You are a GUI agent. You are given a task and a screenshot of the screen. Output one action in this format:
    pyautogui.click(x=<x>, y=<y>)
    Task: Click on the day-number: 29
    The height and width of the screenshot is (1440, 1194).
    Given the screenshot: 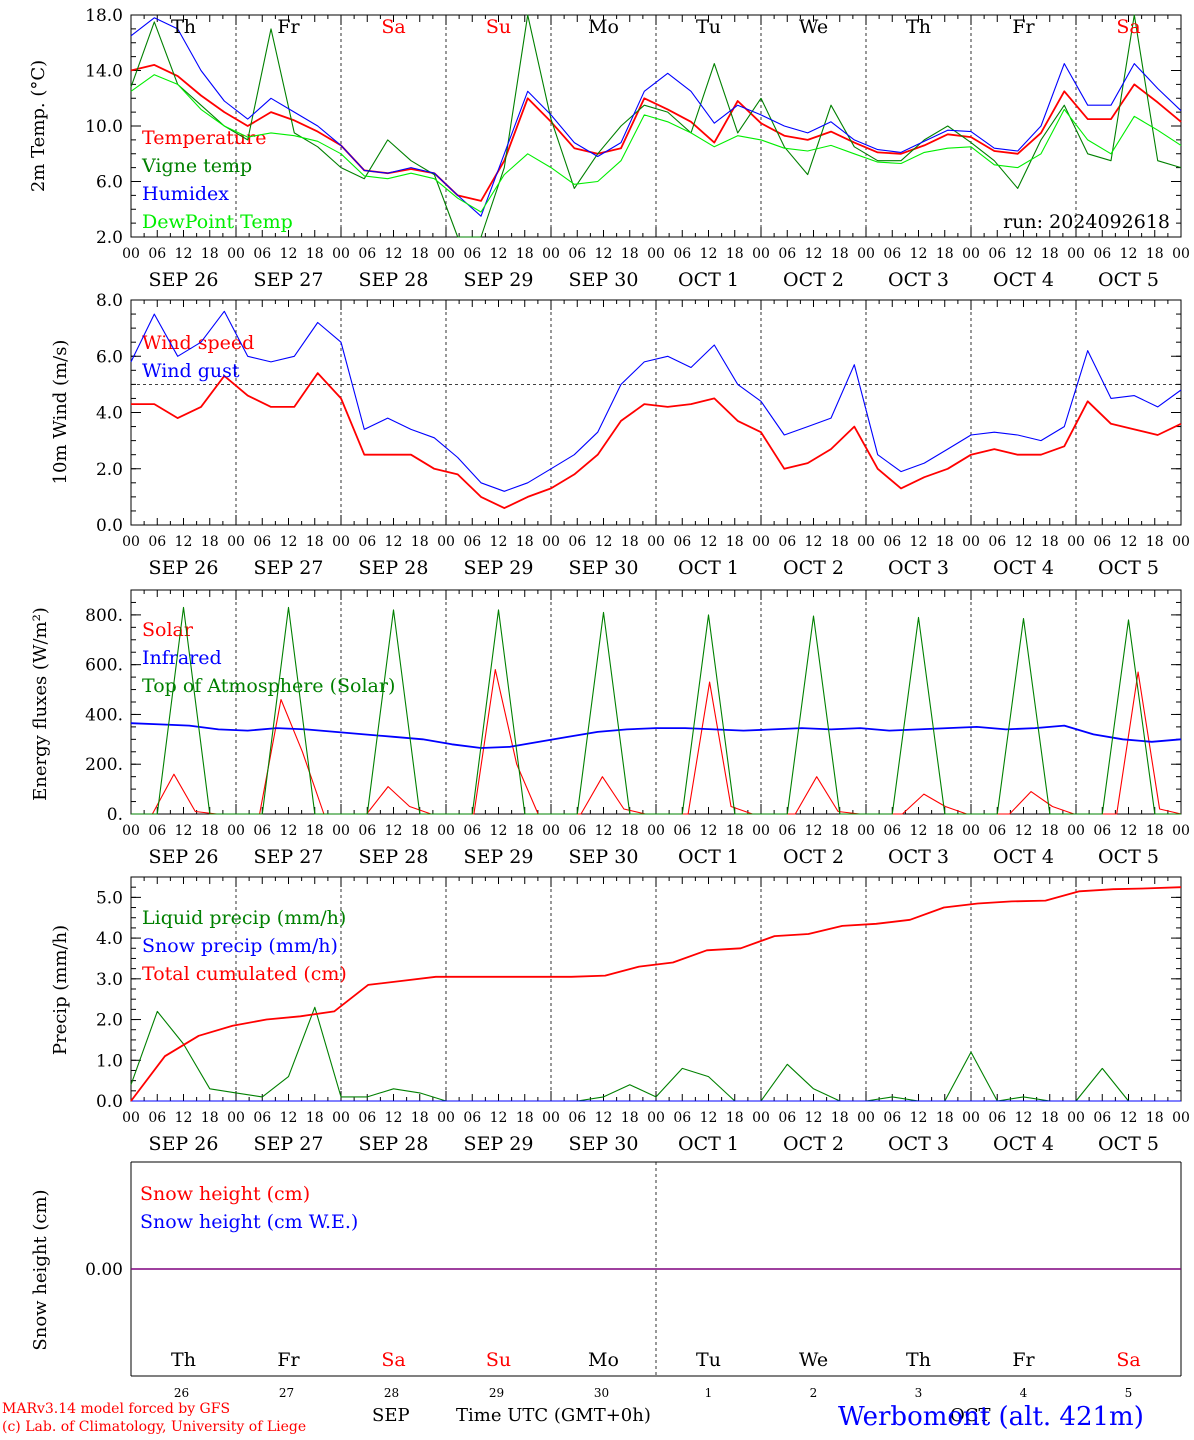 What is the action you would take?
    pyautogui.click(x=496, y=1393)
    